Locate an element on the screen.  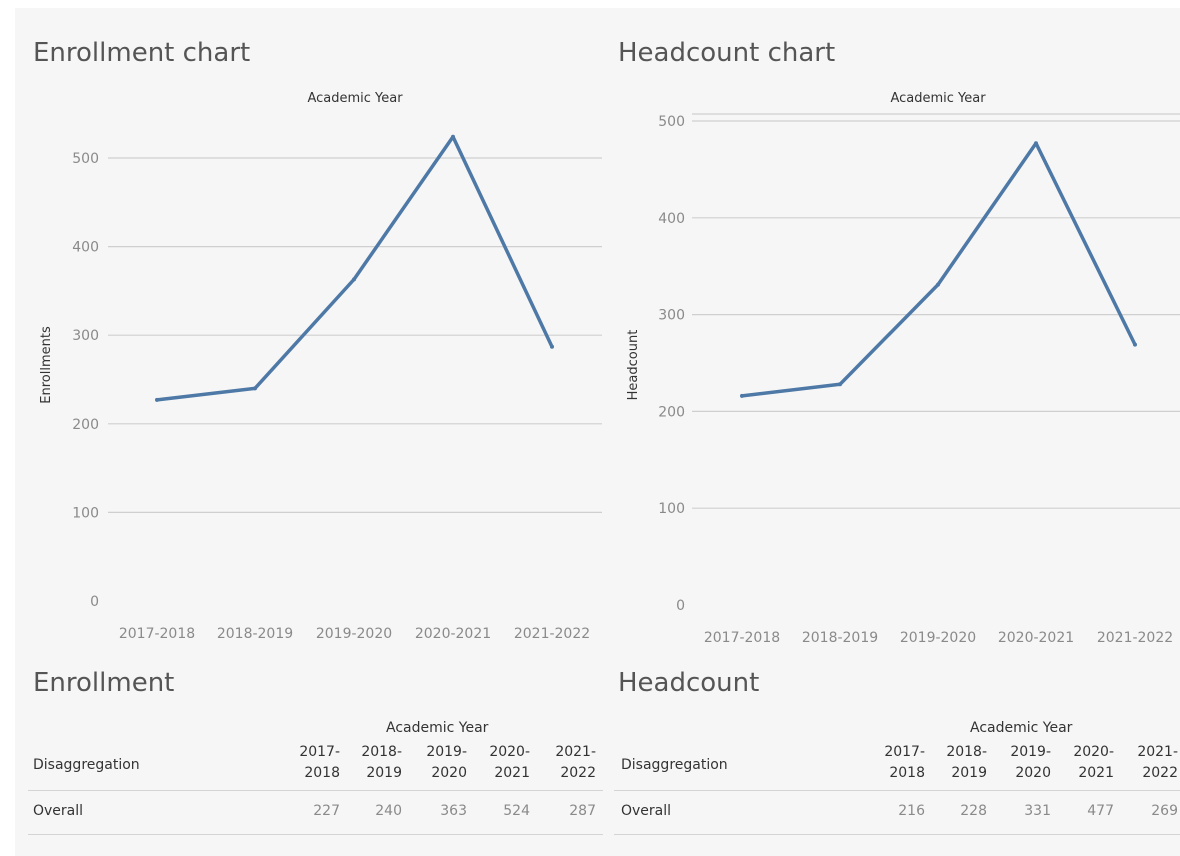
headcount-table-title: Headcount is located at coordinates (689, 683).